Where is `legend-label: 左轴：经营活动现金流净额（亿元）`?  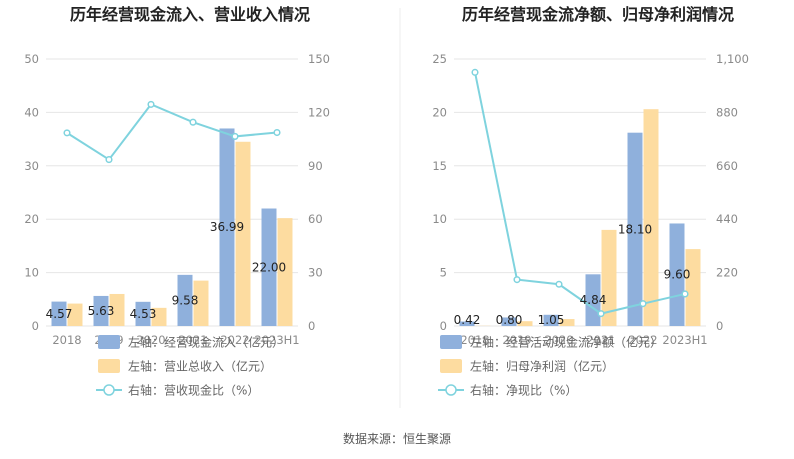
legend-label: 左轴：经营活动现金流净额（亿元） is located at coordinates (566, 342).